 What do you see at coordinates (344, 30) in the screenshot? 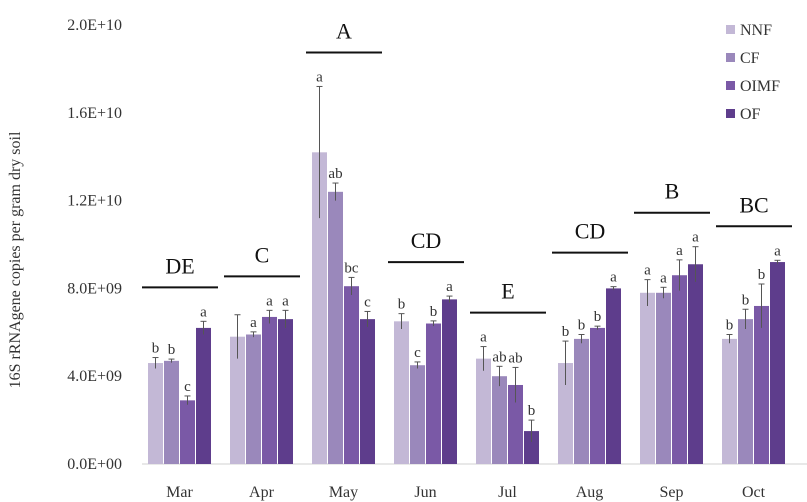
I see `group-letter: A` at bounding box center [344, 30].